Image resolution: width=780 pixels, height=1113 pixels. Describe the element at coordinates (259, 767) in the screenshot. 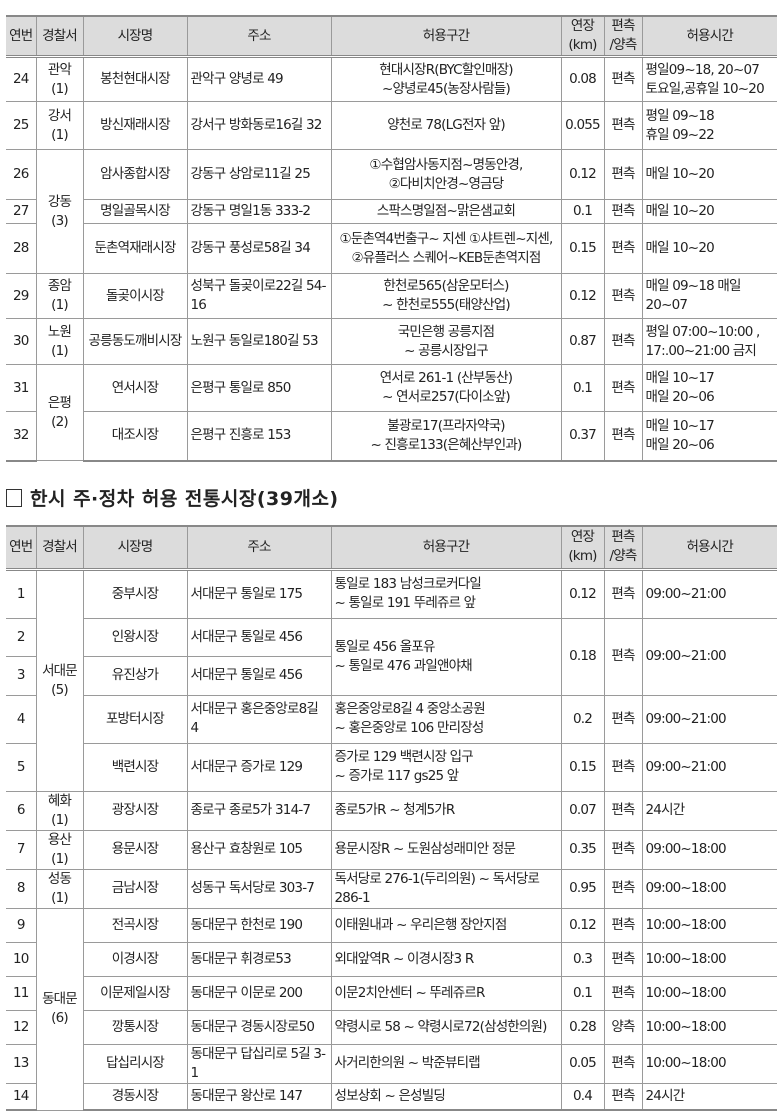

I see `cell-address: 서대문구 증가로 129` at that location.